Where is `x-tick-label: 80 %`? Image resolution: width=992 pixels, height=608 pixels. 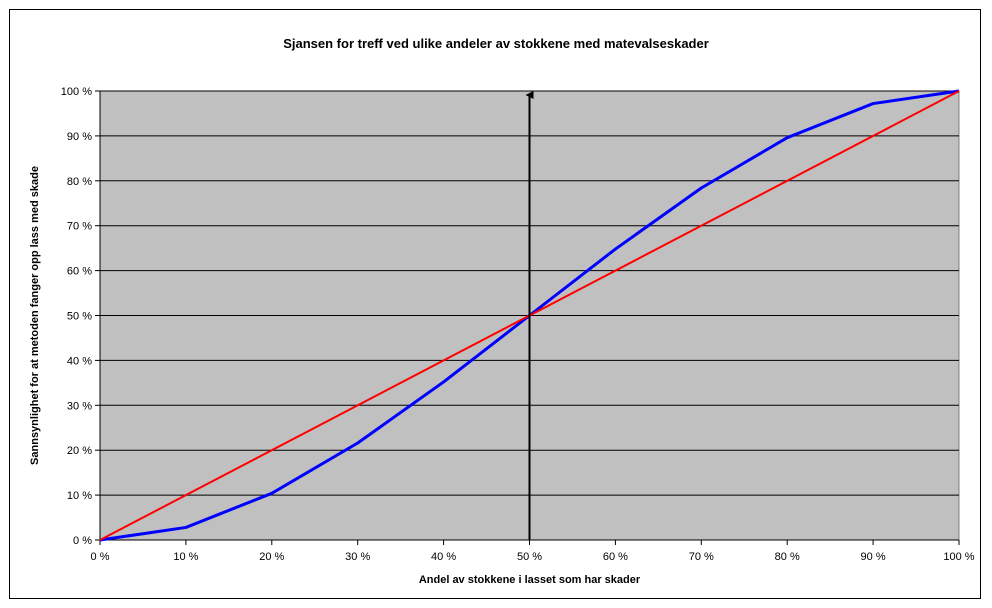
x-tick-label: 80 % is located at coordinates (787, 557).